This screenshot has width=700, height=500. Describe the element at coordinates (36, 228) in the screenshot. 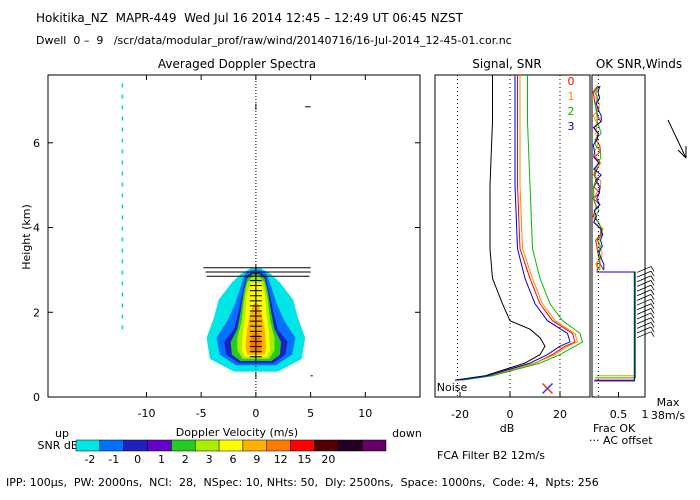

I see `y-tick-label: 4` at that location.